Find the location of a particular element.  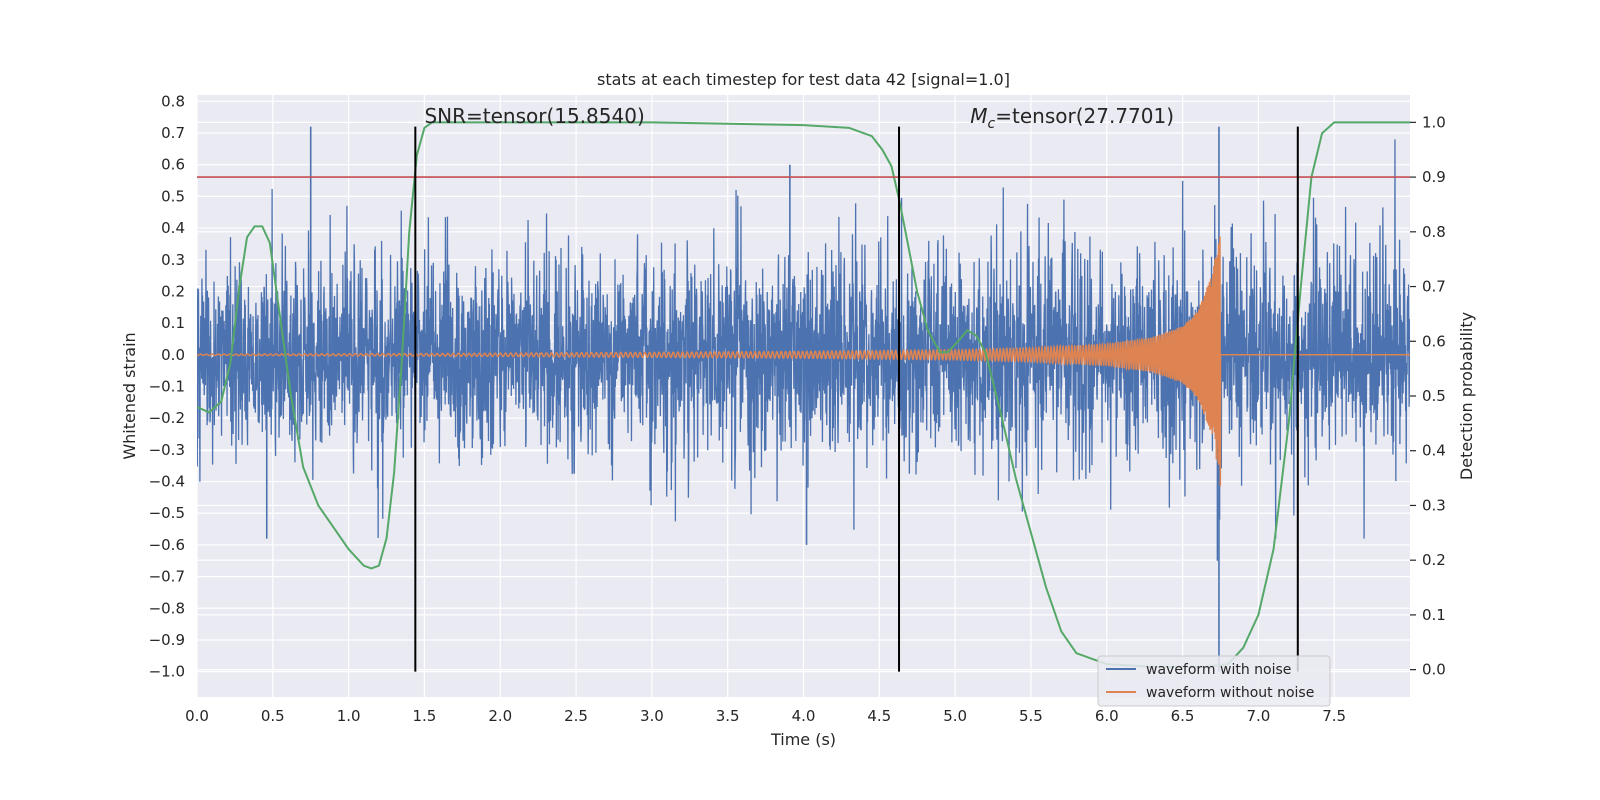

y-right-tick-label: 0.5 is located at coordinates (1434, 396).